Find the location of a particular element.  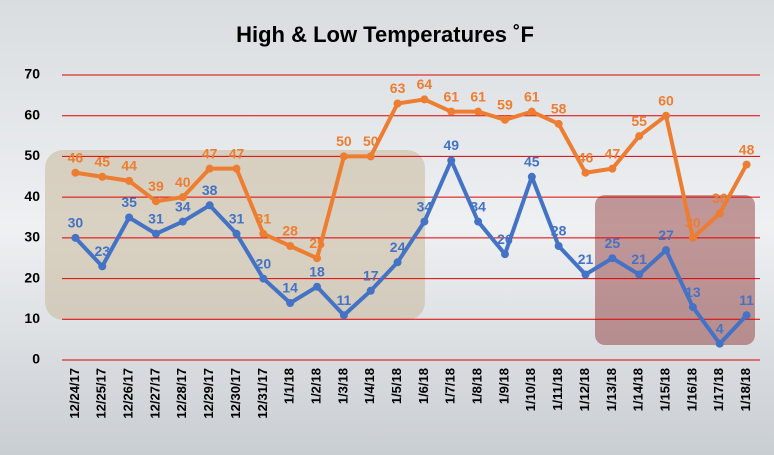

y-tick-label: 0 is located at coordinates (36, 359).